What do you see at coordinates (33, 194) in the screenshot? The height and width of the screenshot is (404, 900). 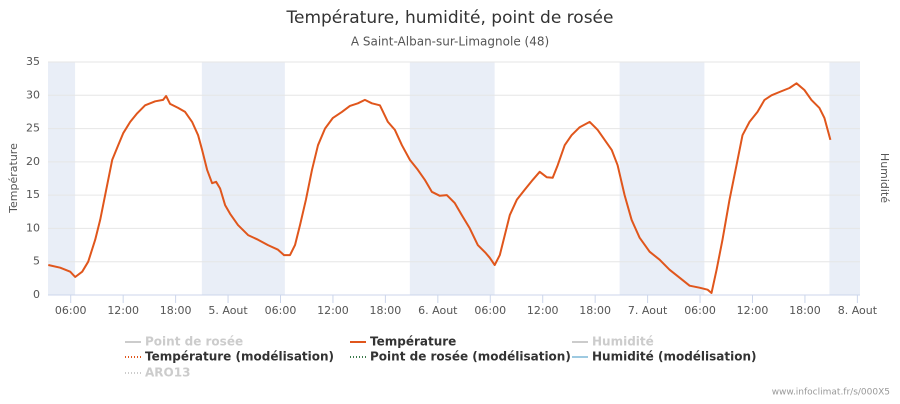 I see `y-tick-label: 15` at bounding box center [33, 194].